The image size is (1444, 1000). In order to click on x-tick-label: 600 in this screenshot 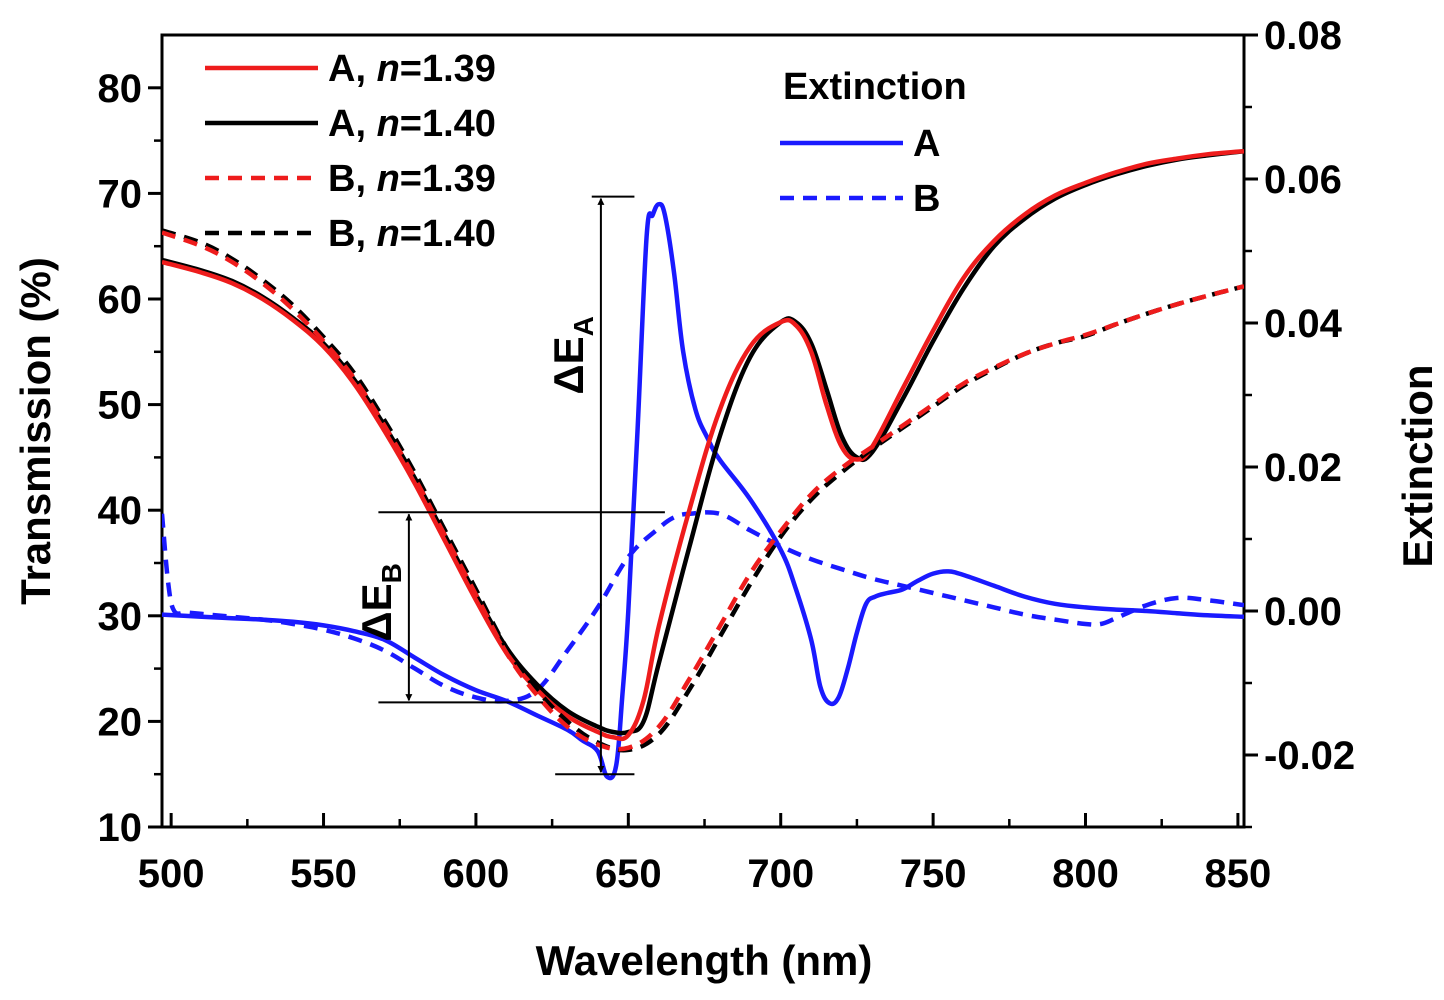, I will do `click(476, 874)`.